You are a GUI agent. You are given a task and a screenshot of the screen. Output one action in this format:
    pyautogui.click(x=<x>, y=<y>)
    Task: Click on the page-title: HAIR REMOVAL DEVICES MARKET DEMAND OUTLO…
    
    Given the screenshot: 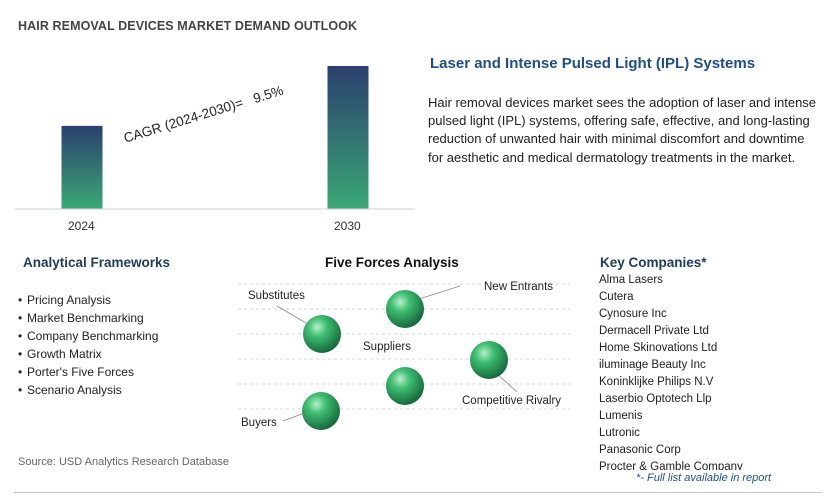 What is the action you would take?
    pyautogui.click(x=188, y=26)
    